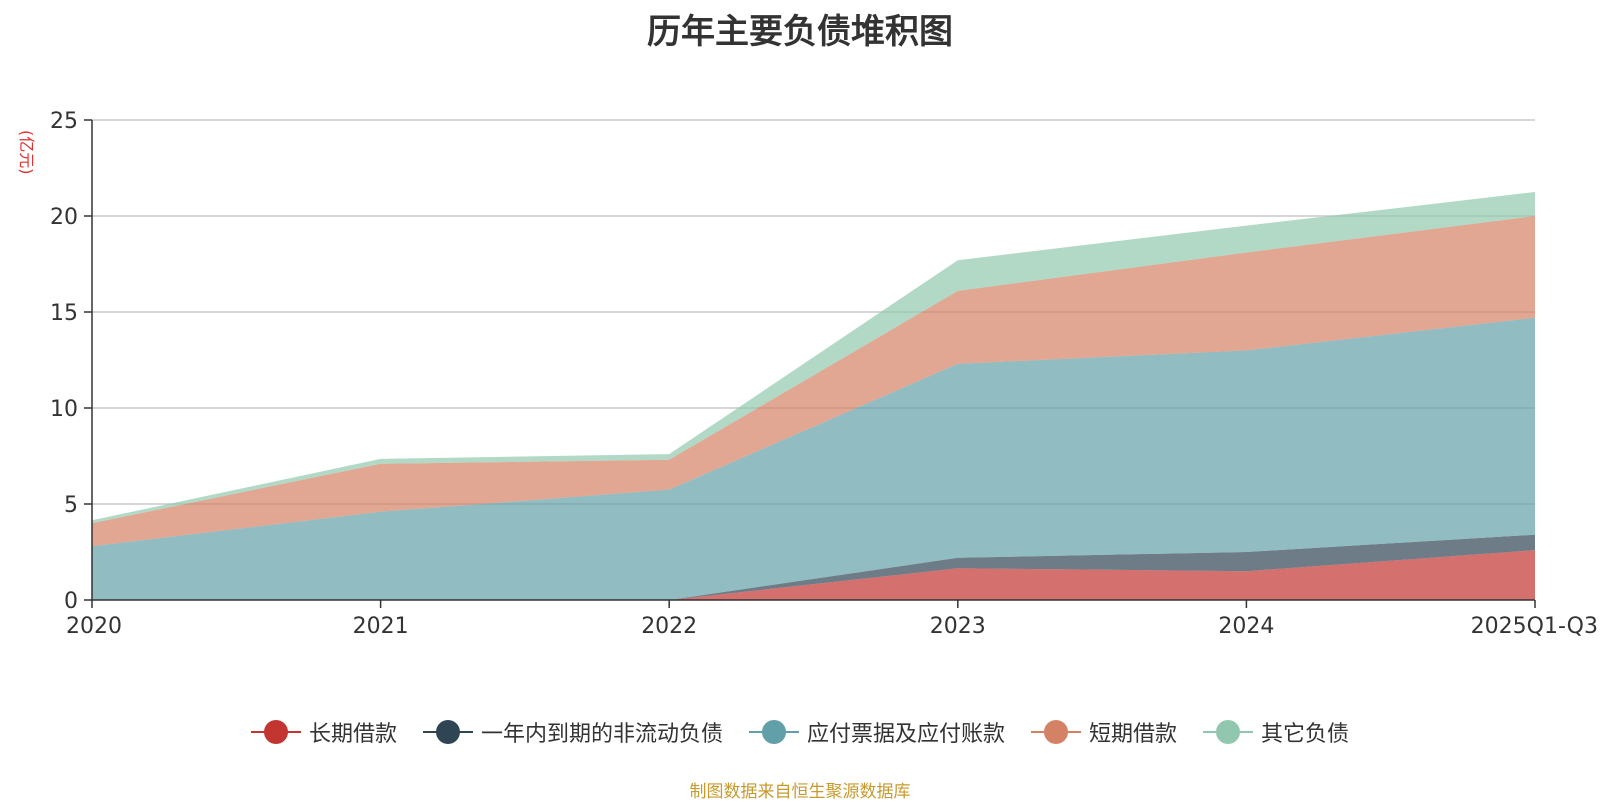 This screenshot has height=802, width=1600. I want to click on y-tick-label: 20, so click(64, 217).